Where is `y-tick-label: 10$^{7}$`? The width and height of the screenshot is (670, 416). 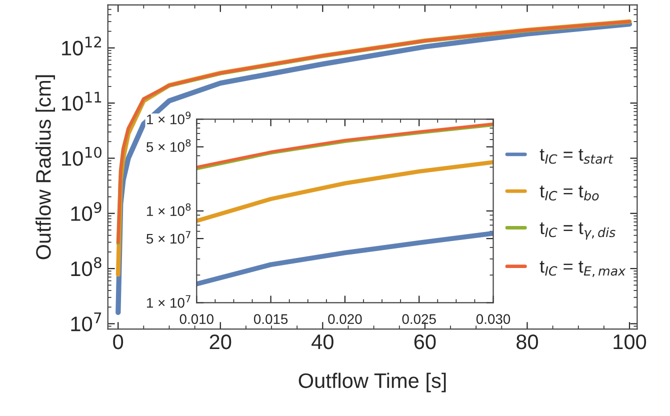 y-tick-label: 10$^{7}$ is located at coordinates (86, 322).